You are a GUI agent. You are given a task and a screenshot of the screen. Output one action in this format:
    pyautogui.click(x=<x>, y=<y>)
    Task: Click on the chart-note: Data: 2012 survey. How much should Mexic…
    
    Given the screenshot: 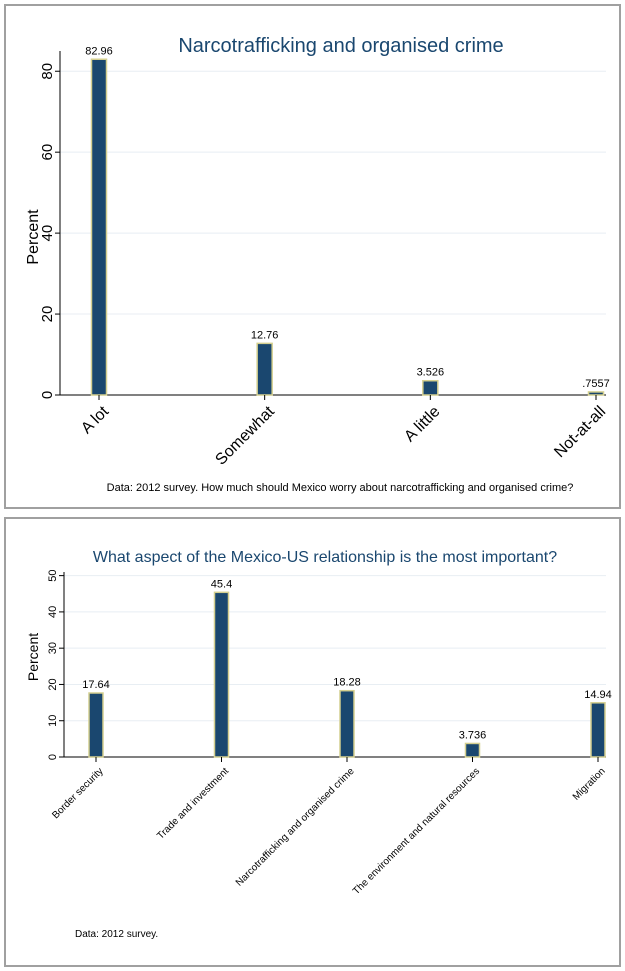 What is the action you would take?
    pyautogui.click(x=340, y=488)
    